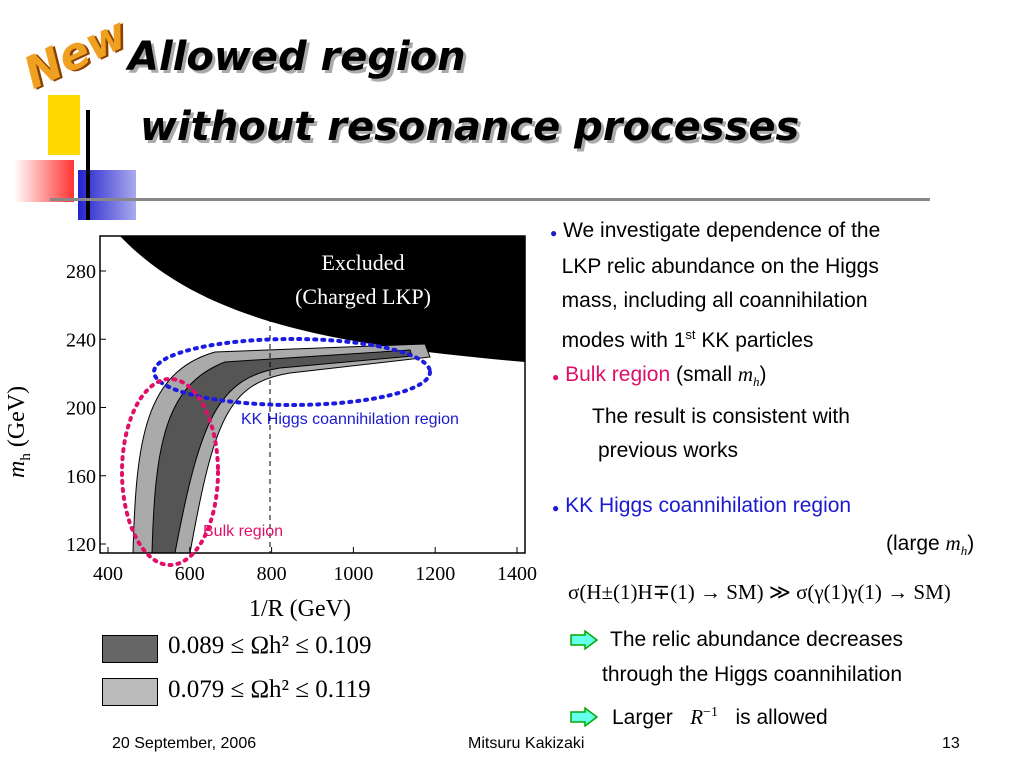 This screenshot has height=768, width=1024. I want to click on y-tick-label: 160, so click(81, 477).